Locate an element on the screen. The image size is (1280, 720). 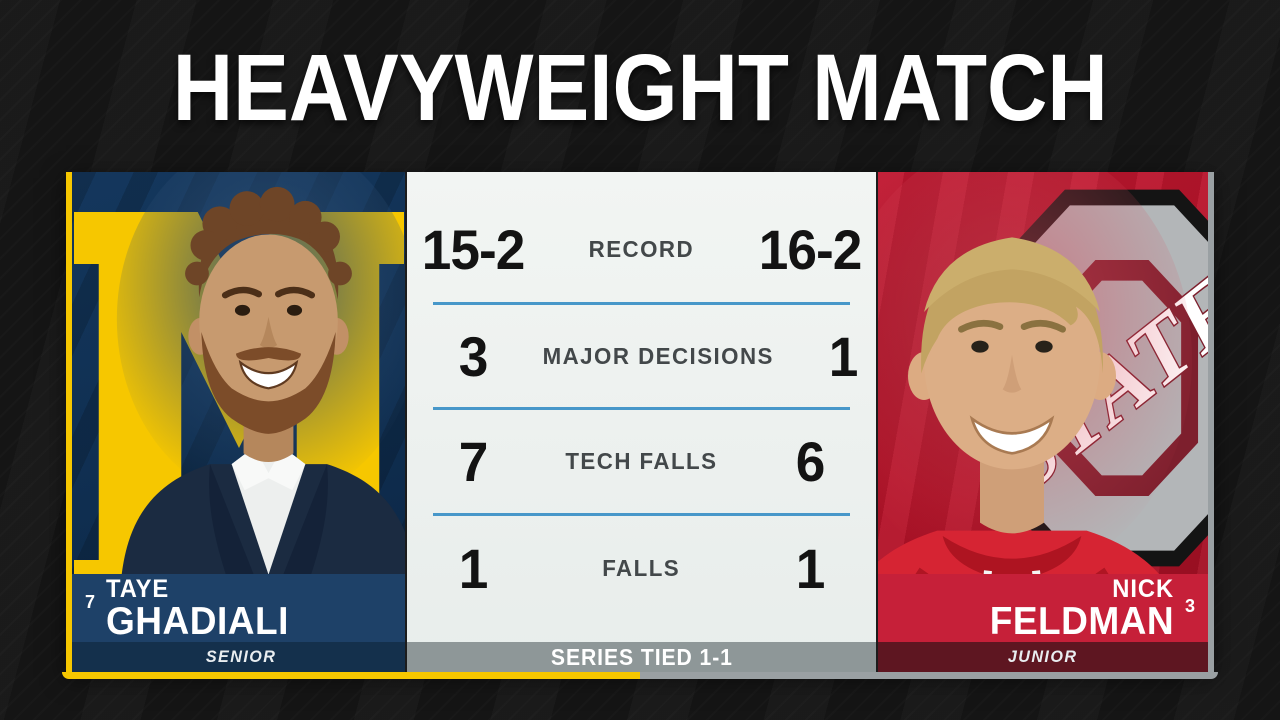
series-bar: SERIES TIED 1-1 is located at coordinates (641, 657).